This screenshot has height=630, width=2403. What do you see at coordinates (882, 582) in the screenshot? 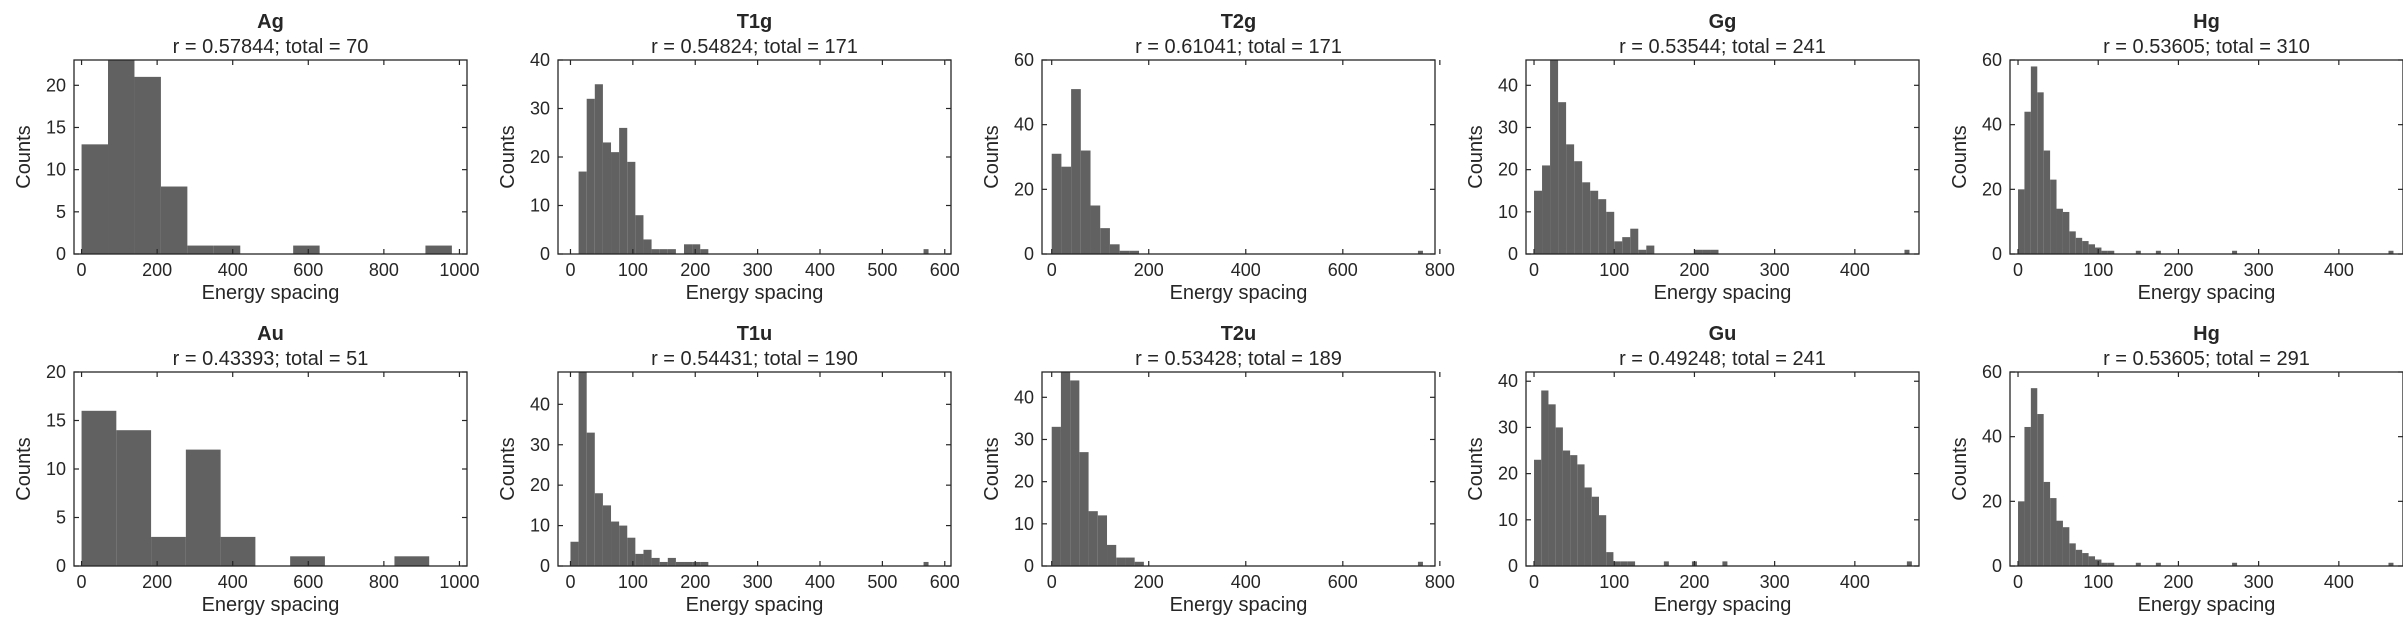
I see `x-tick-label: 500` at bounding box center [882, 582].